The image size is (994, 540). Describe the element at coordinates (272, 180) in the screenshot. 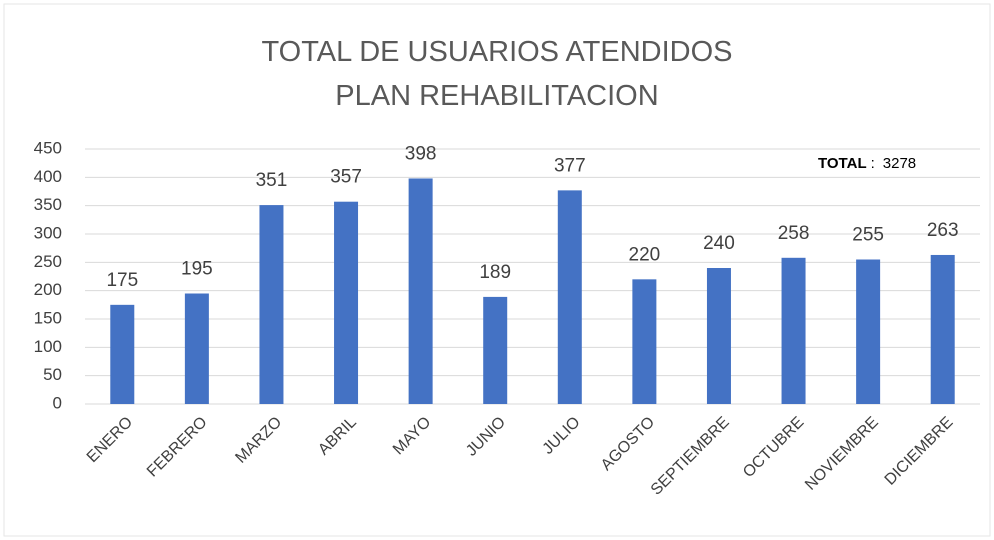

I see `value-label: 351` at that location.